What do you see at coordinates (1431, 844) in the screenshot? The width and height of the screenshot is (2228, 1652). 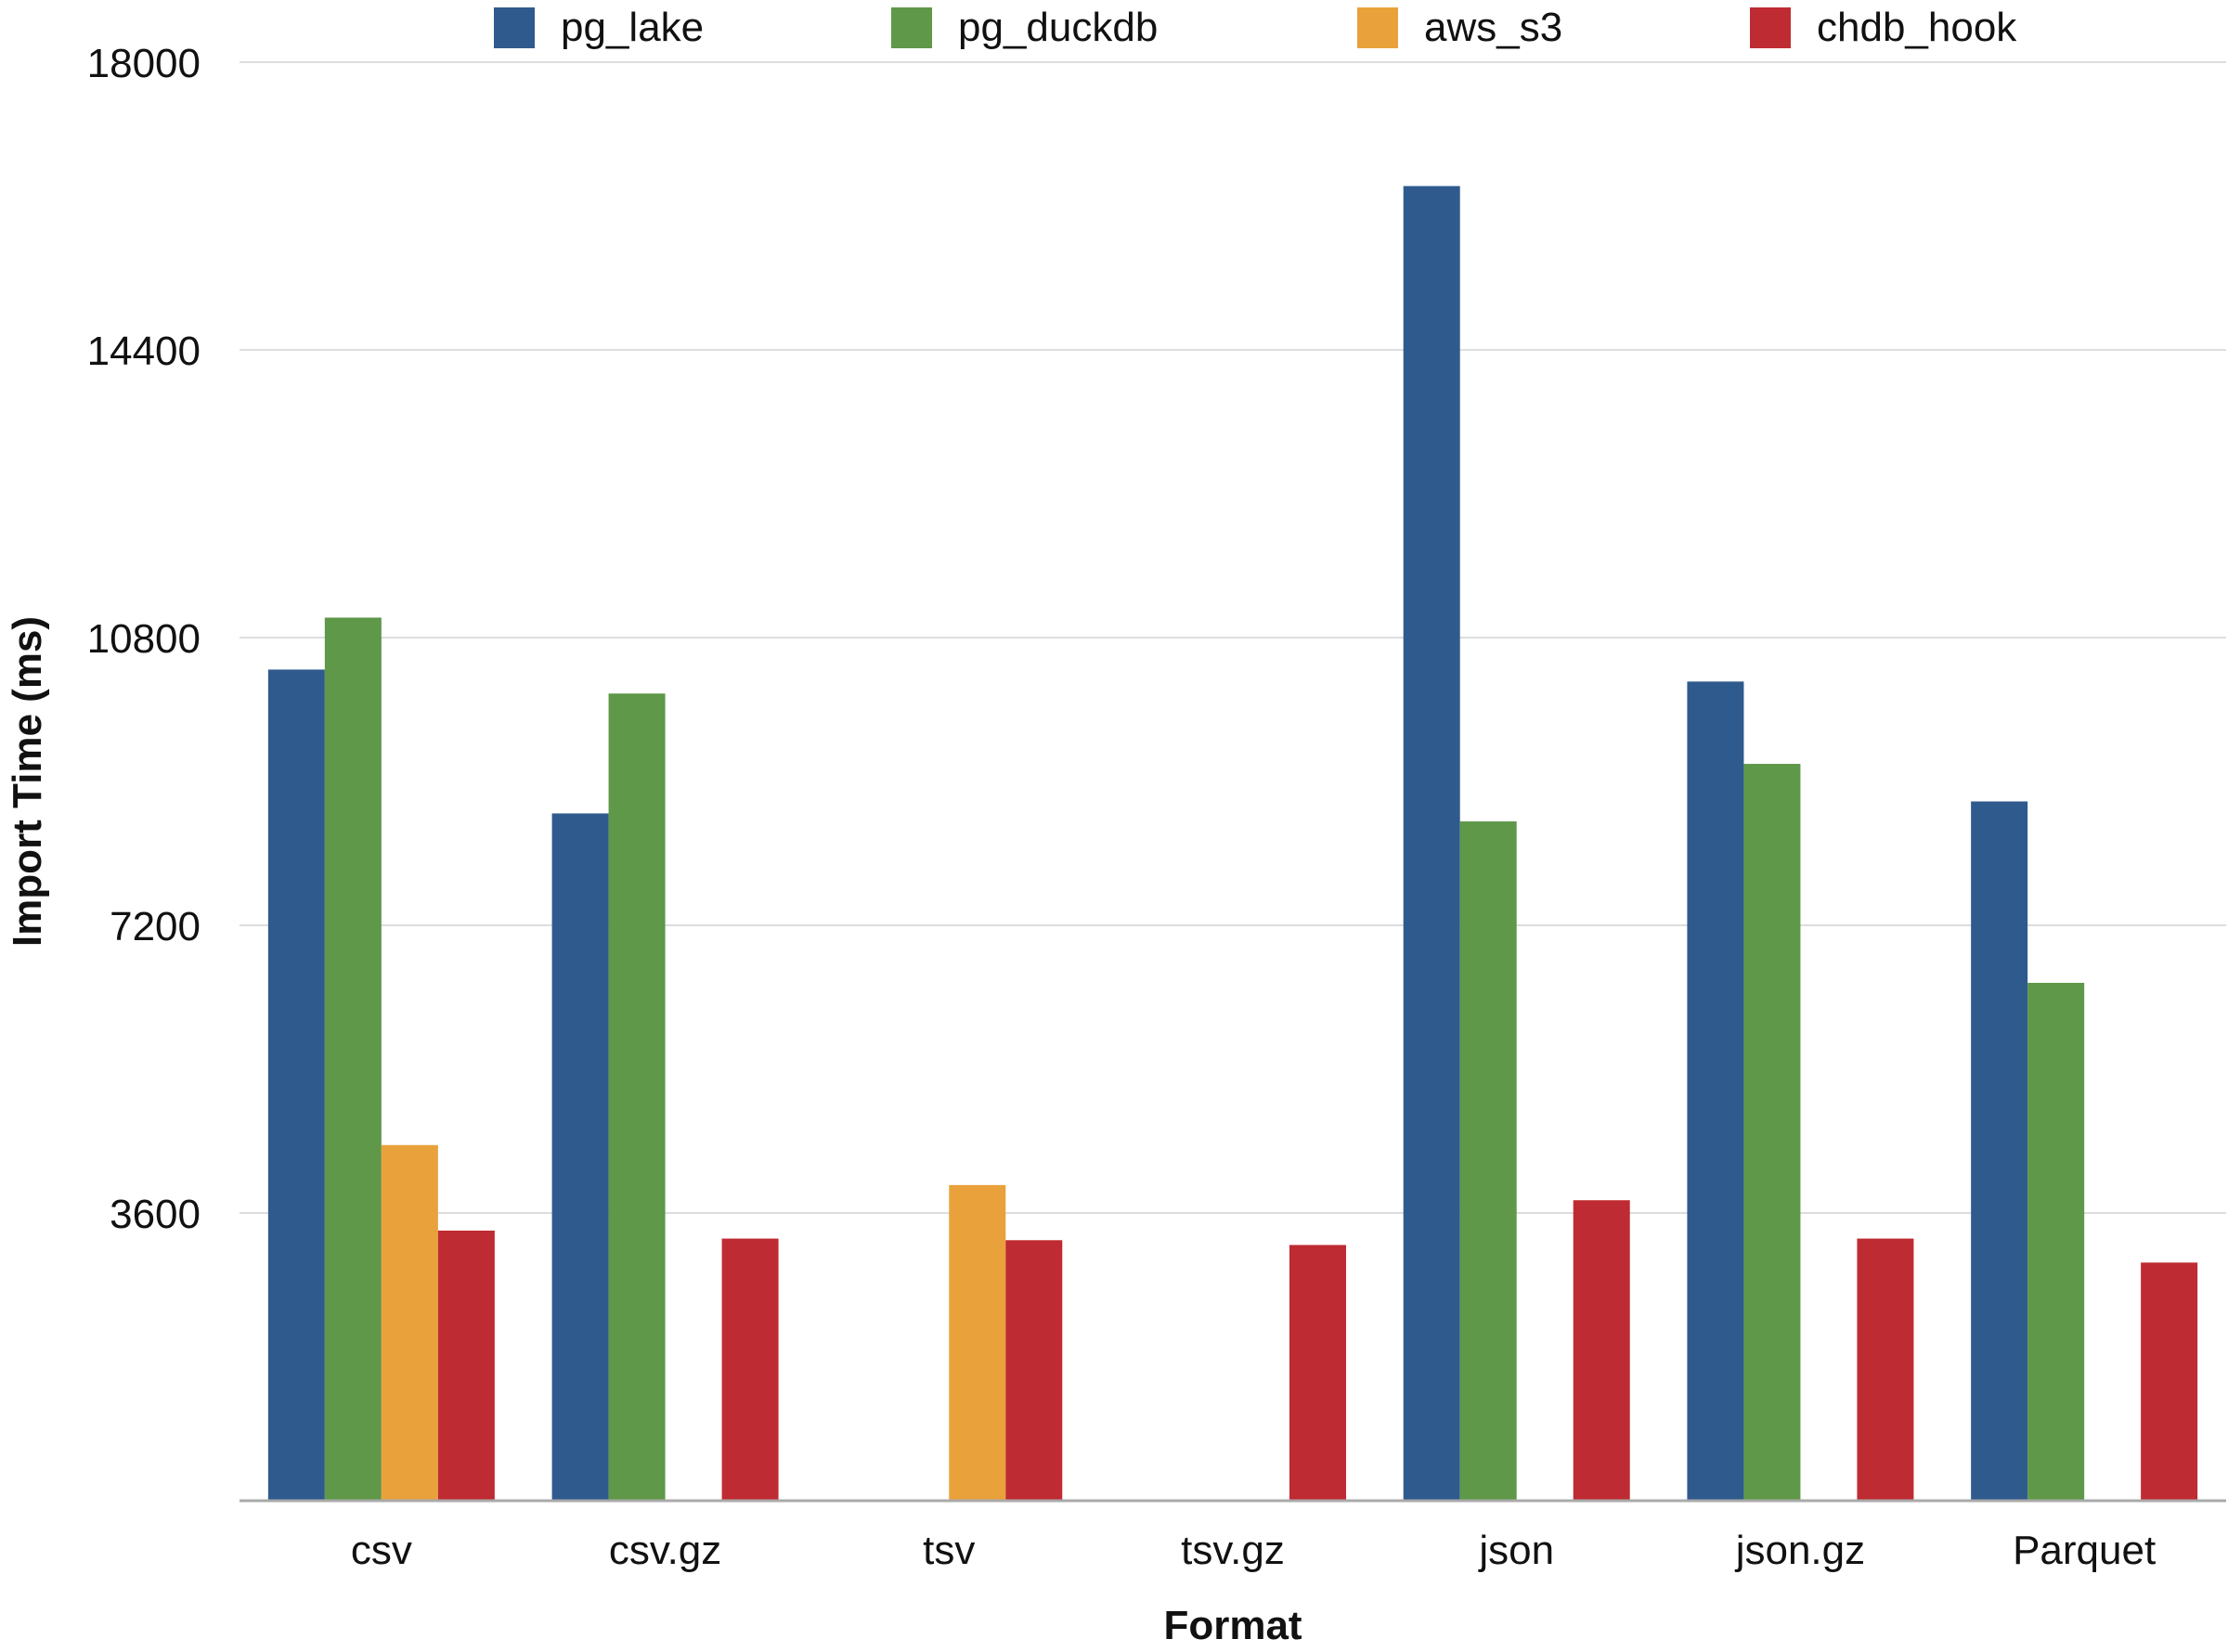 I see `bar-pg_lake-json` at bounding box center [1431, 844].